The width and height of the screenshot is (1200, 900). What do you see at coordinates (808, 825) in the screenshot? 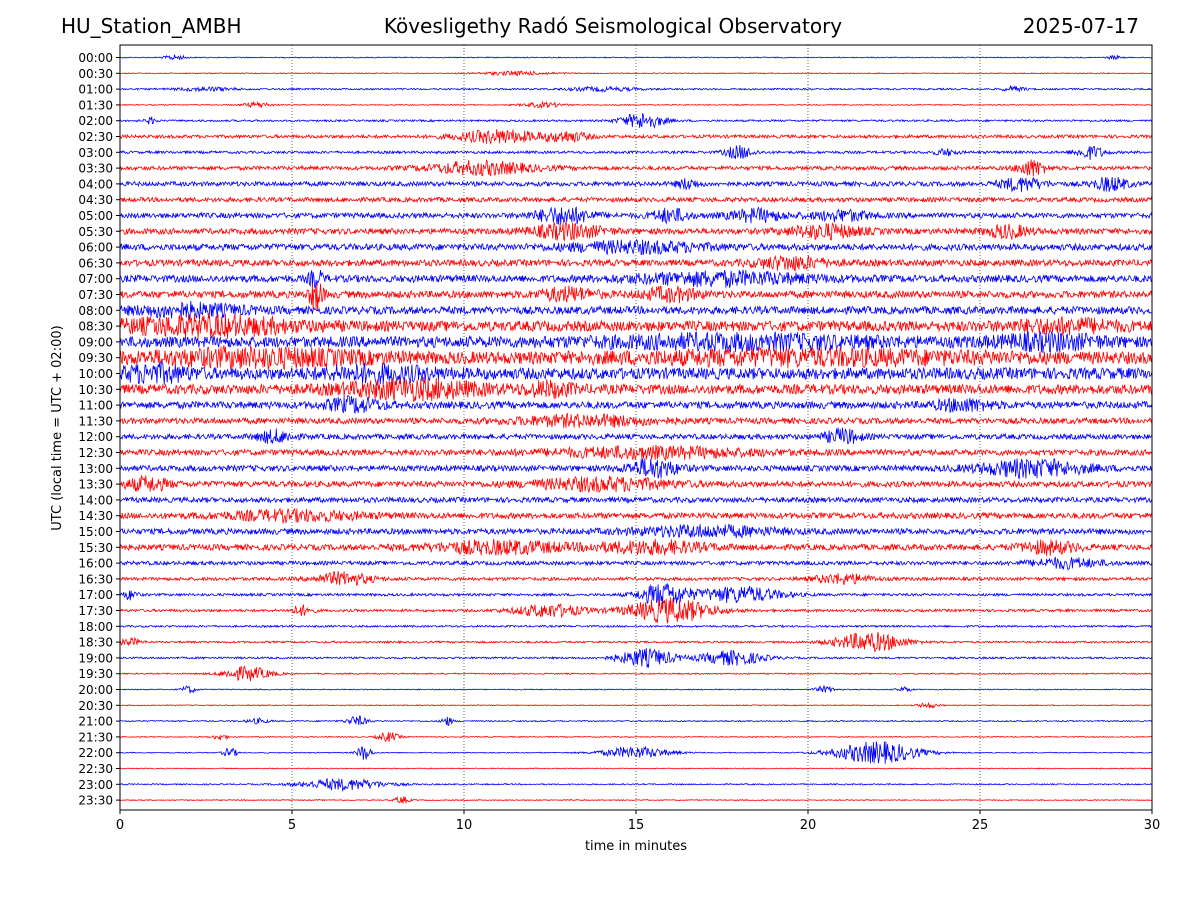
I see `x-tick-label: 20` at bounding box center [808, 825].